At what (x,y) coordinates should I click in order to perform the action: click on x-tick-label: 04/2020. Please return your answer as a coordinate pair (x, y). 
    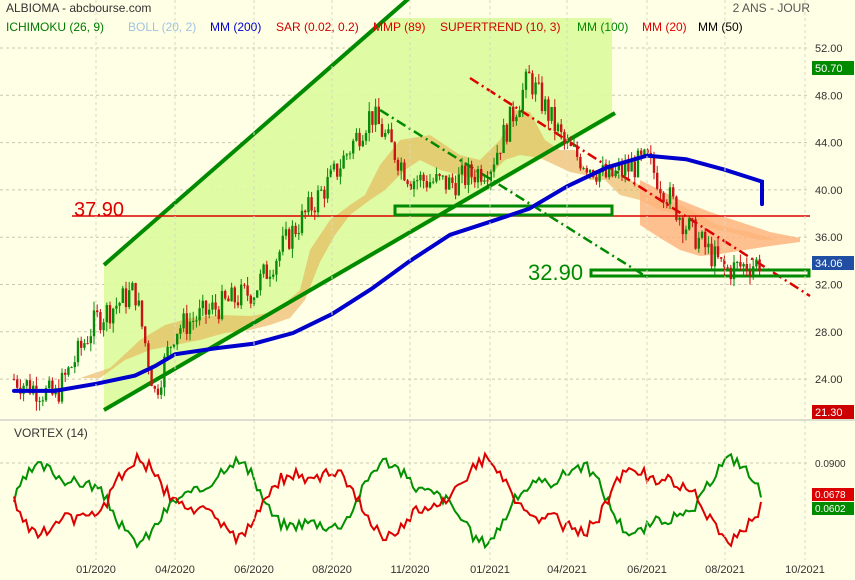
    Looking at the image, I should click on (175, 570).